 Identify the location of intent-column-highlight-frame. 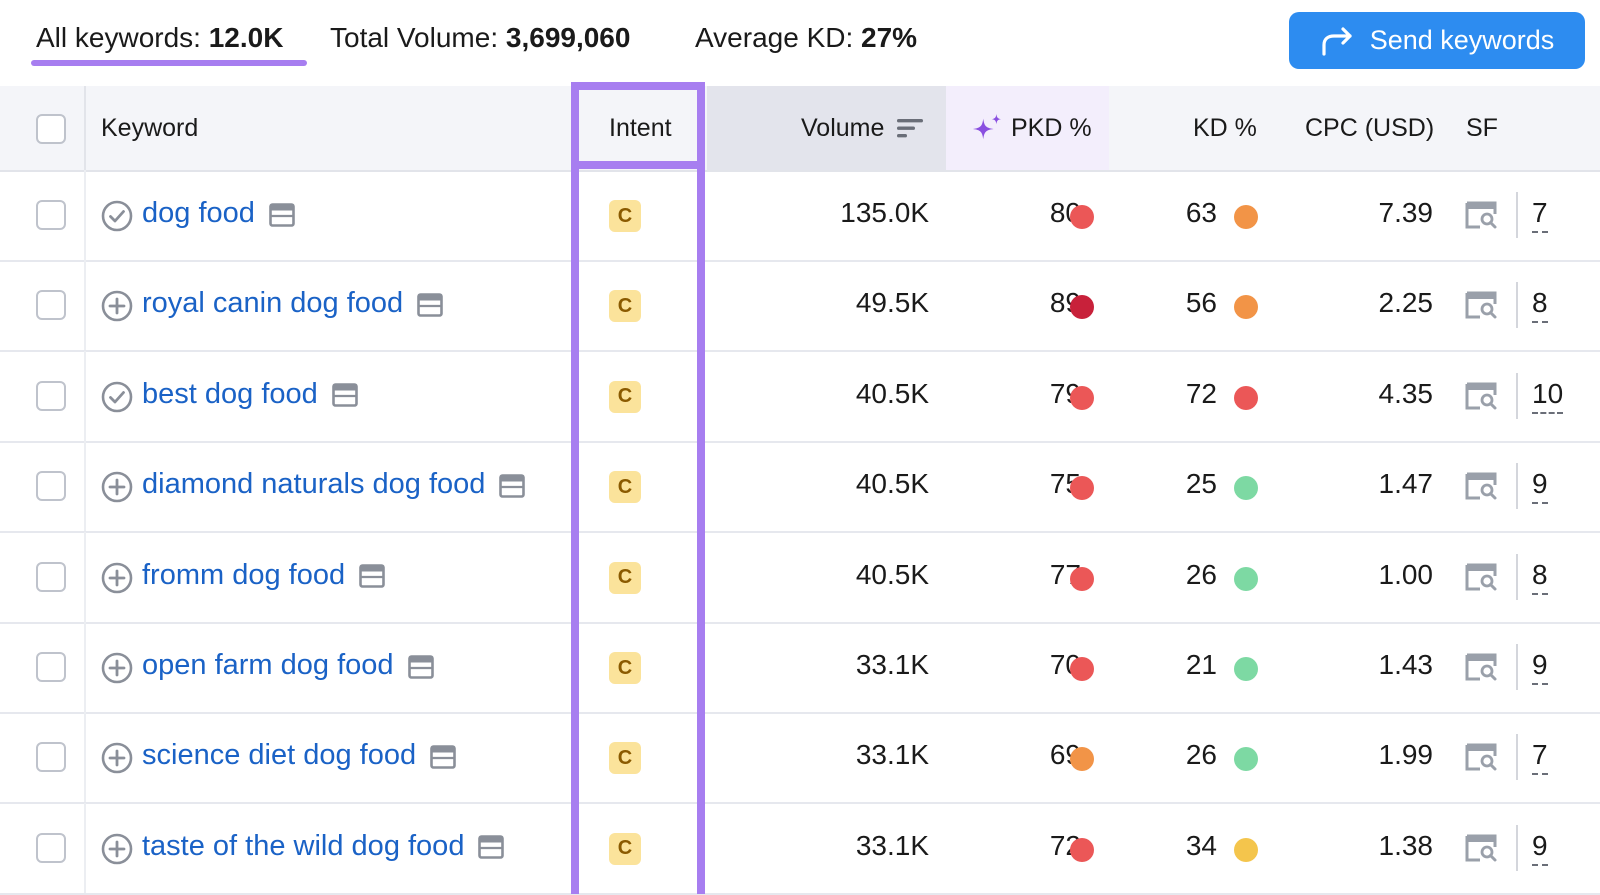
(638, 531).